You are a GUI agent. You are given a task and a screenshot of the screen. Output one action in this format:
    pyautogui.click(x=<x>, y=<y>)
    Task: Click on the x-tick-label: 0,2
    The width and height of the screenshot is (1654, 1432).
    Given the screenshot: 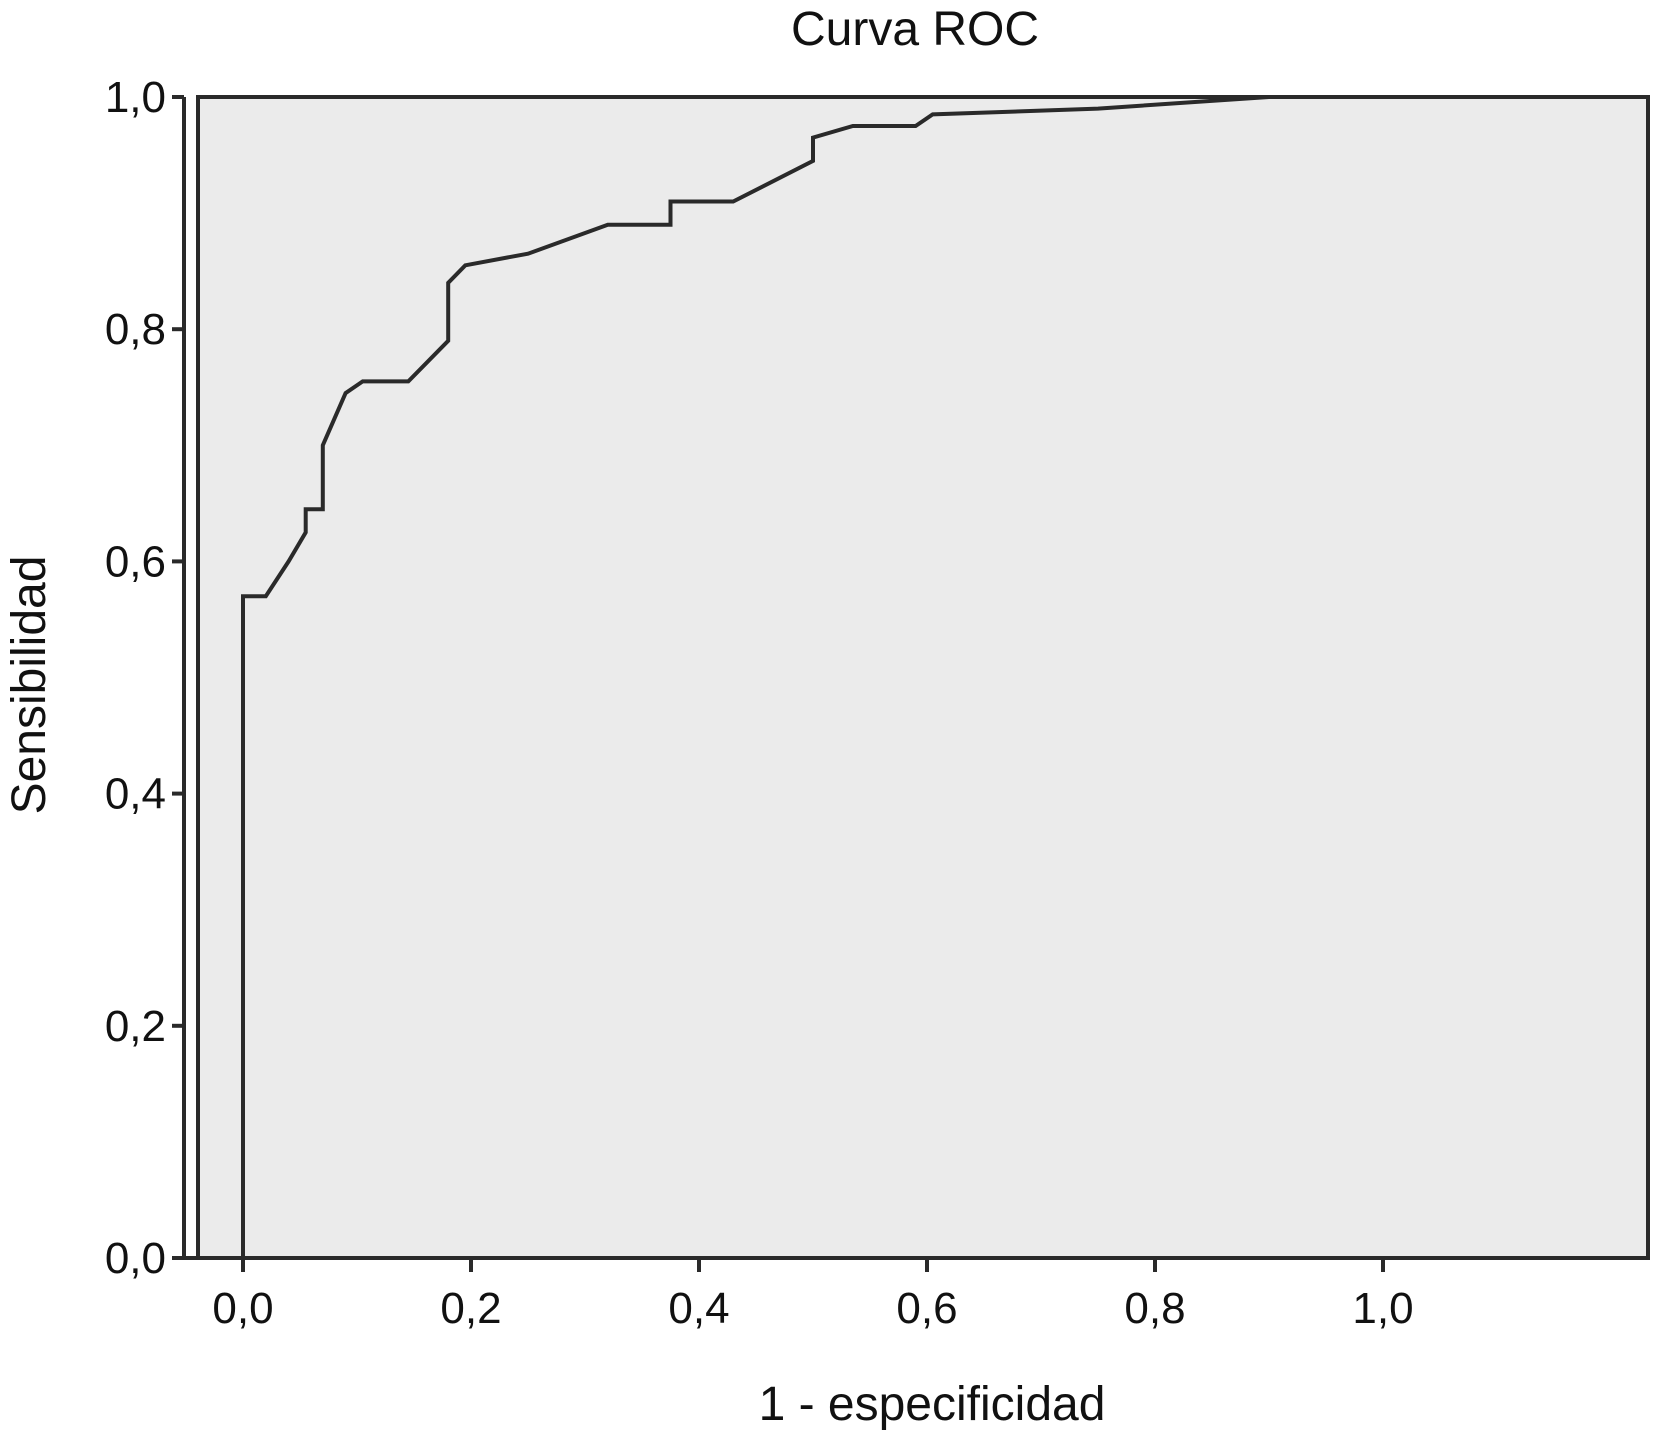 What is the action you would take?
    pyautogui.click(x=470, y=1308)
    